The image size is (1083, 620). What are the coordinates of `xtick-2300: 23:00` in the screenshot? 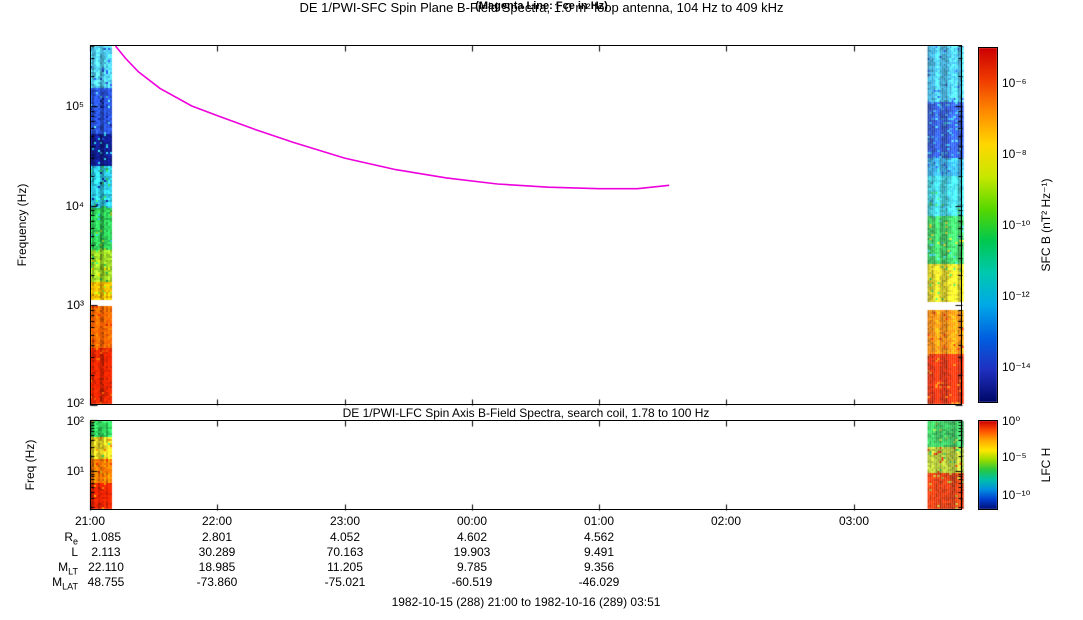 It's located at (345, 521).